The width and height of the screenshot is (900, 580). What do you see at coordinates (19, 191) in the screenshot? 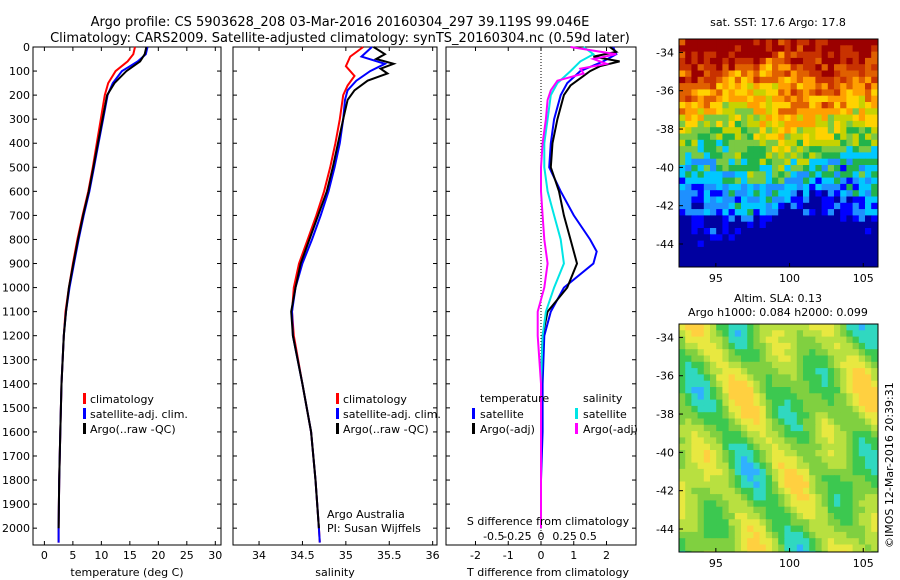
I see `y-tick-label: 600` at bounding box center [19, 191].